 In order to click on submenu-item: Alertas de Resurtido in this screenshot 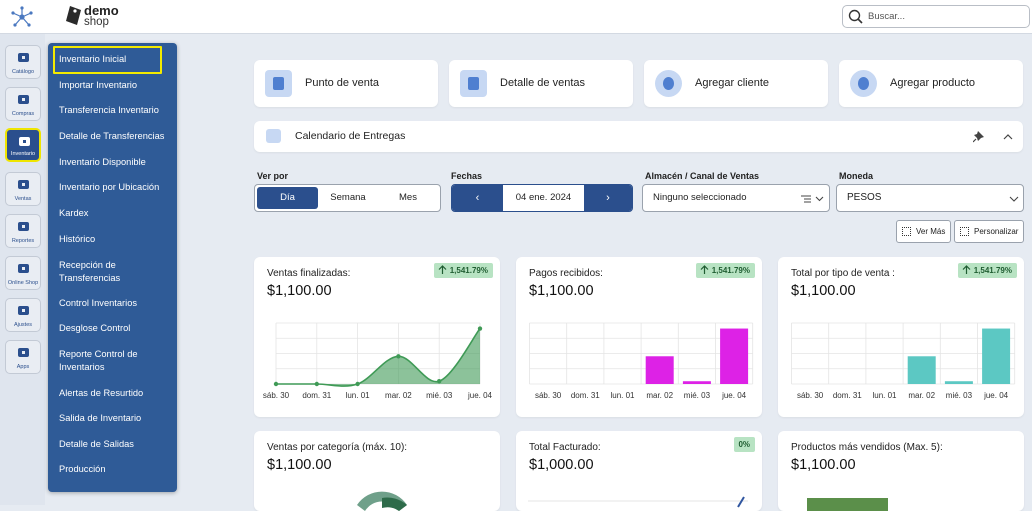, I will do `click(101, 393)`.